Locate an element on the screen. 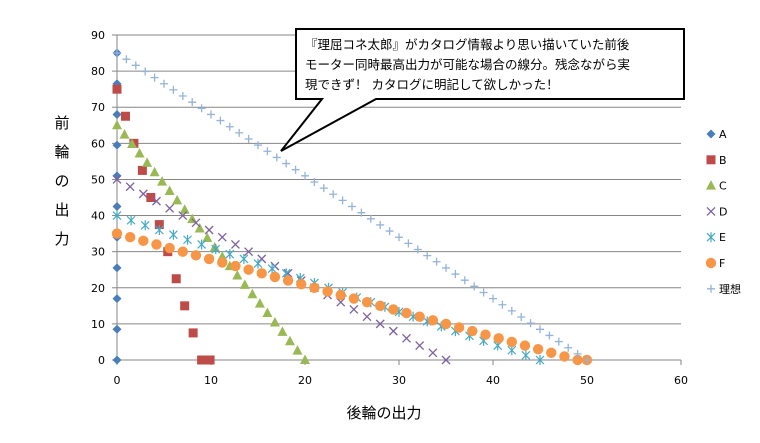 The width and height of the screenshot is (760, 443). x-tick-label: 50 is located at coordinates (587, 380).